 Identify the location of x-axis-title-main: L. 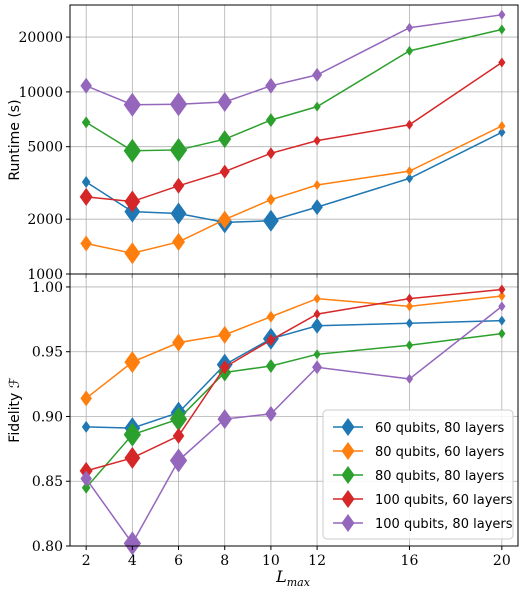
(281, 576).